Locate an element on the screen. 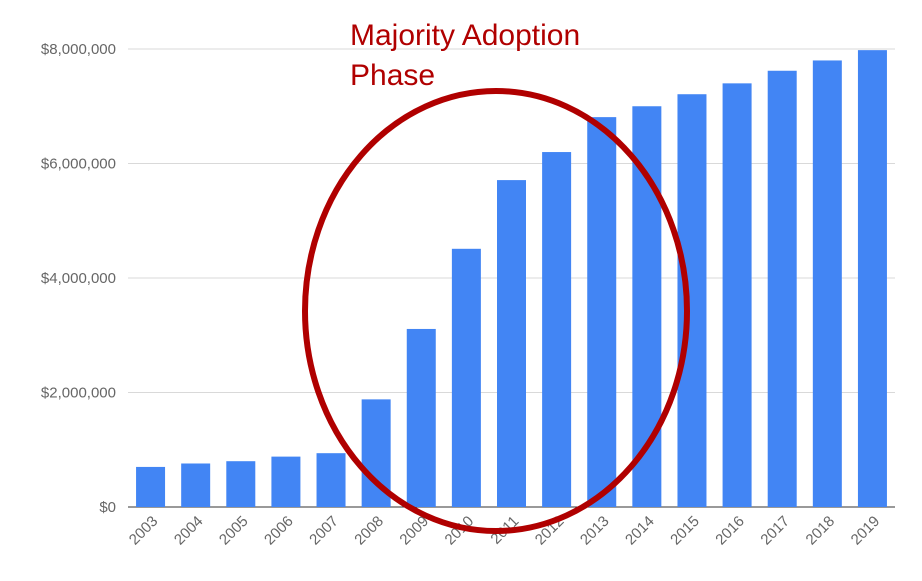 This screenshot has width=922, height=581. x-tick-label: 2007 is located at coordinates (324, 531).